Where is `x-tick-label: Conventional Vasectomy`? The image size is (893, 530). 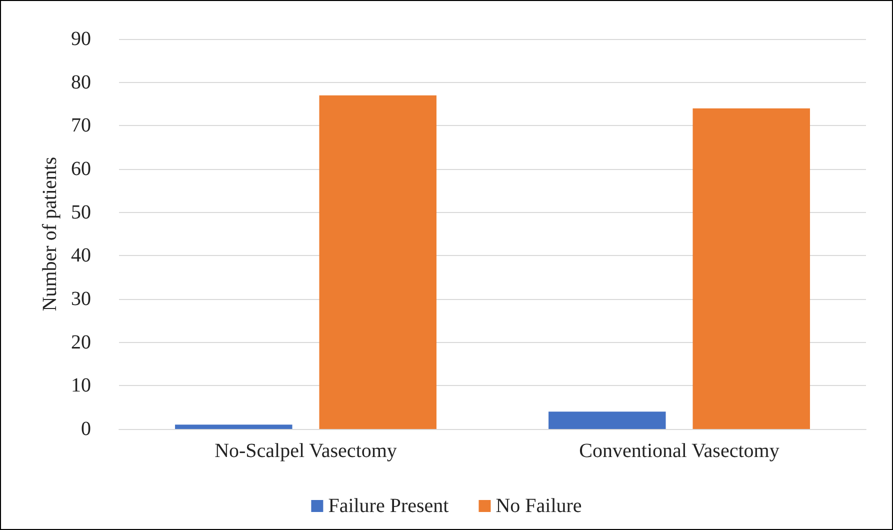
x-tick-label: Conventional Vasectomy is located at coordinates (679, 451).